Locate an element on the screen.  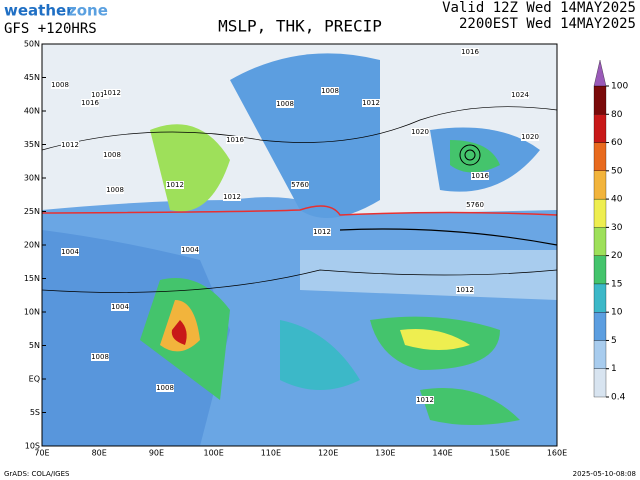
lon-label: 80E is located at coordinates (99, 453).